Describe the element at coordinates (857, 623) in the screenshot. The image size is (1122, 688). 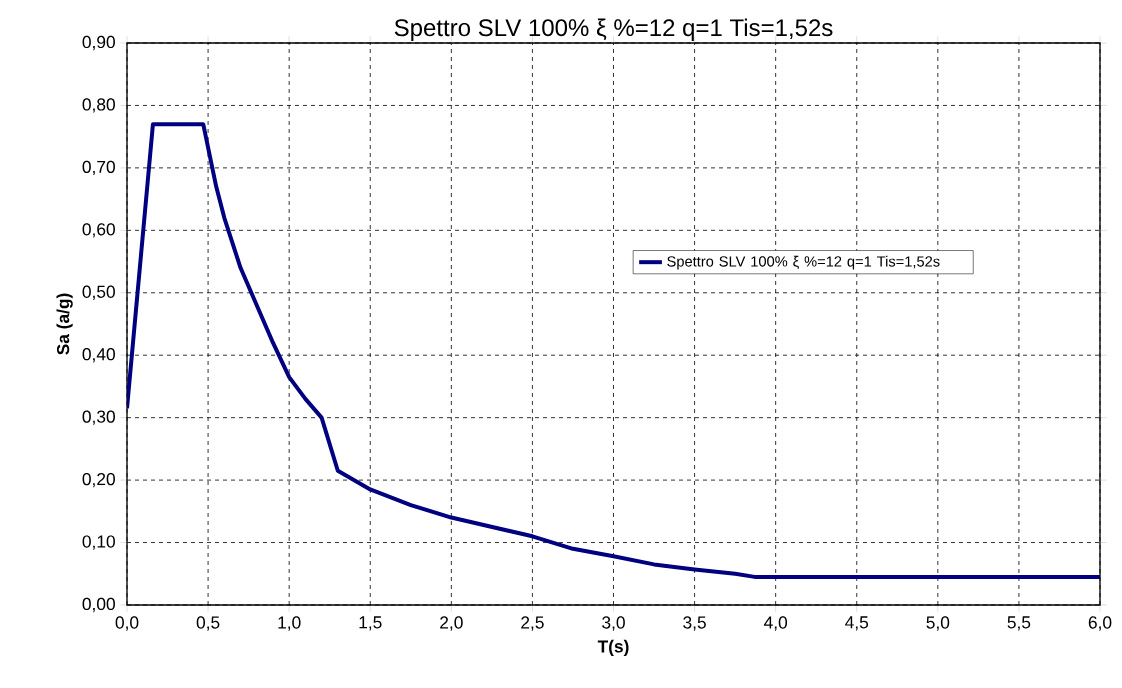
I see `x-tick-label: 4,5` at that location.